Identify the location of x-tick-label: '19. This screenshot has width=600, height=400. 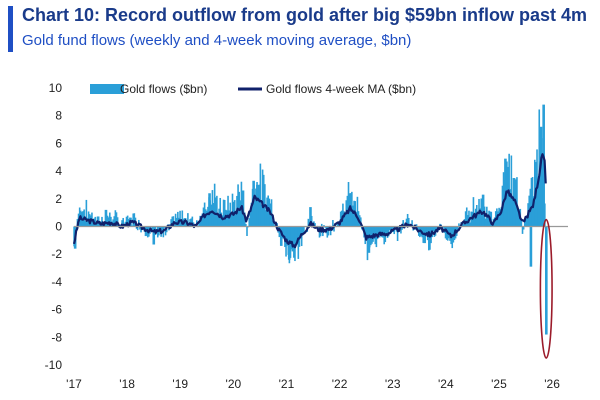
(180, 384).